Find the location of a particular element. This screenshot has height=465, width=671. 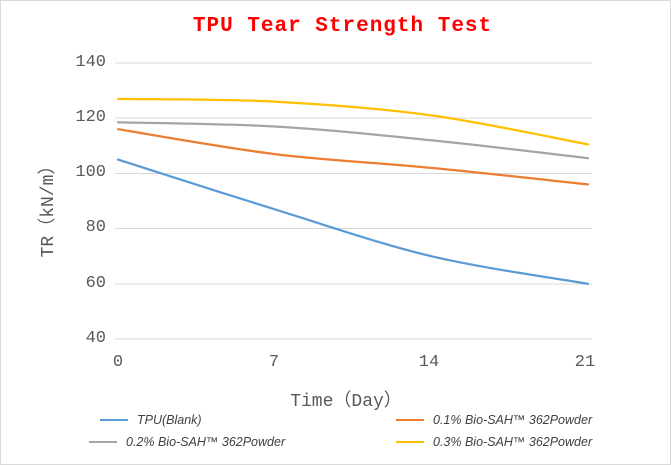

y-tick-100: 100 is located at coordinates (90, 172).